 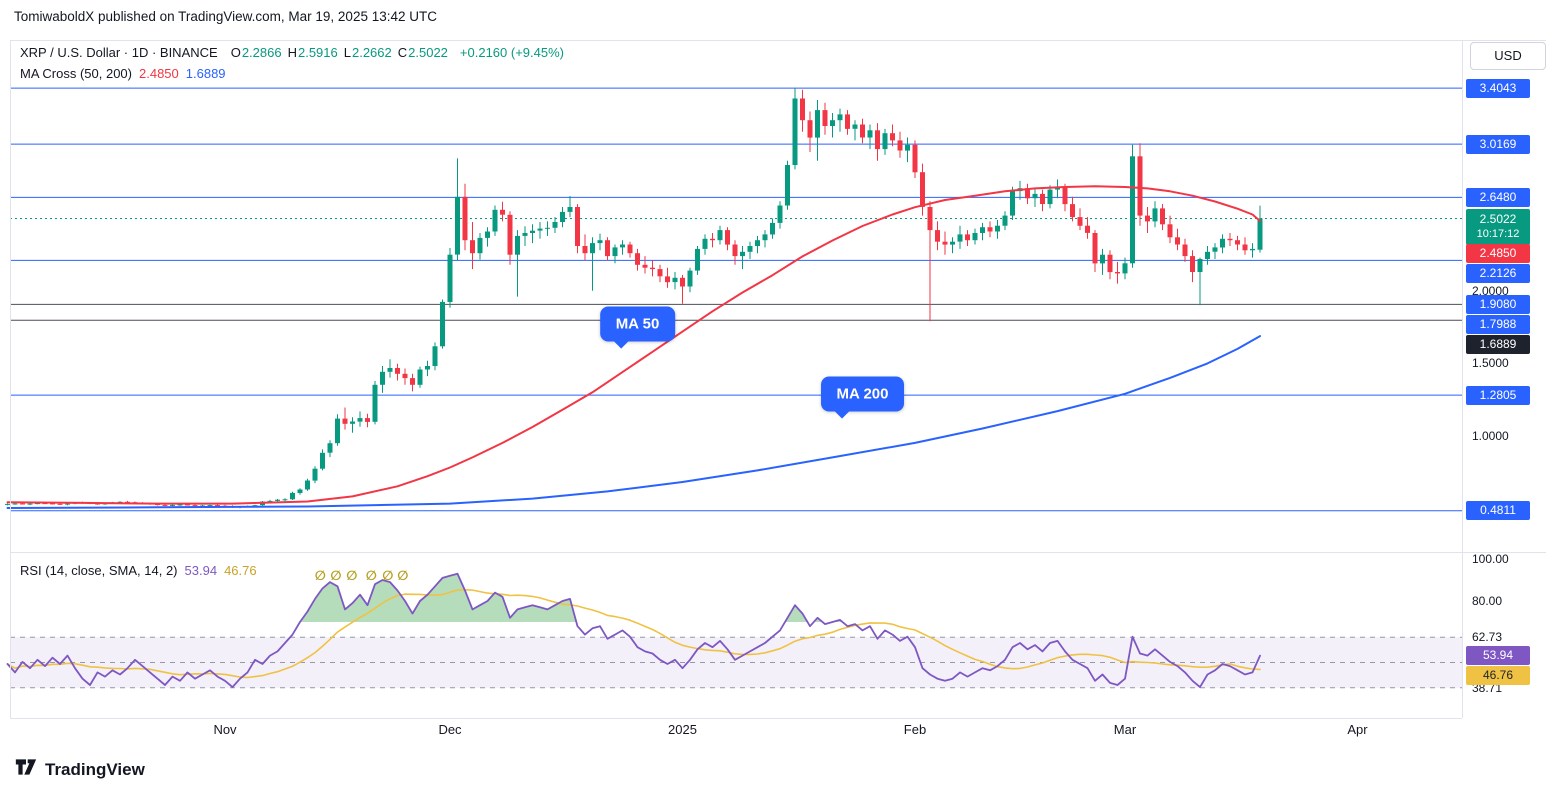 I want to click on price-axis-label: 2.0000, so click(x=1490, y=291).